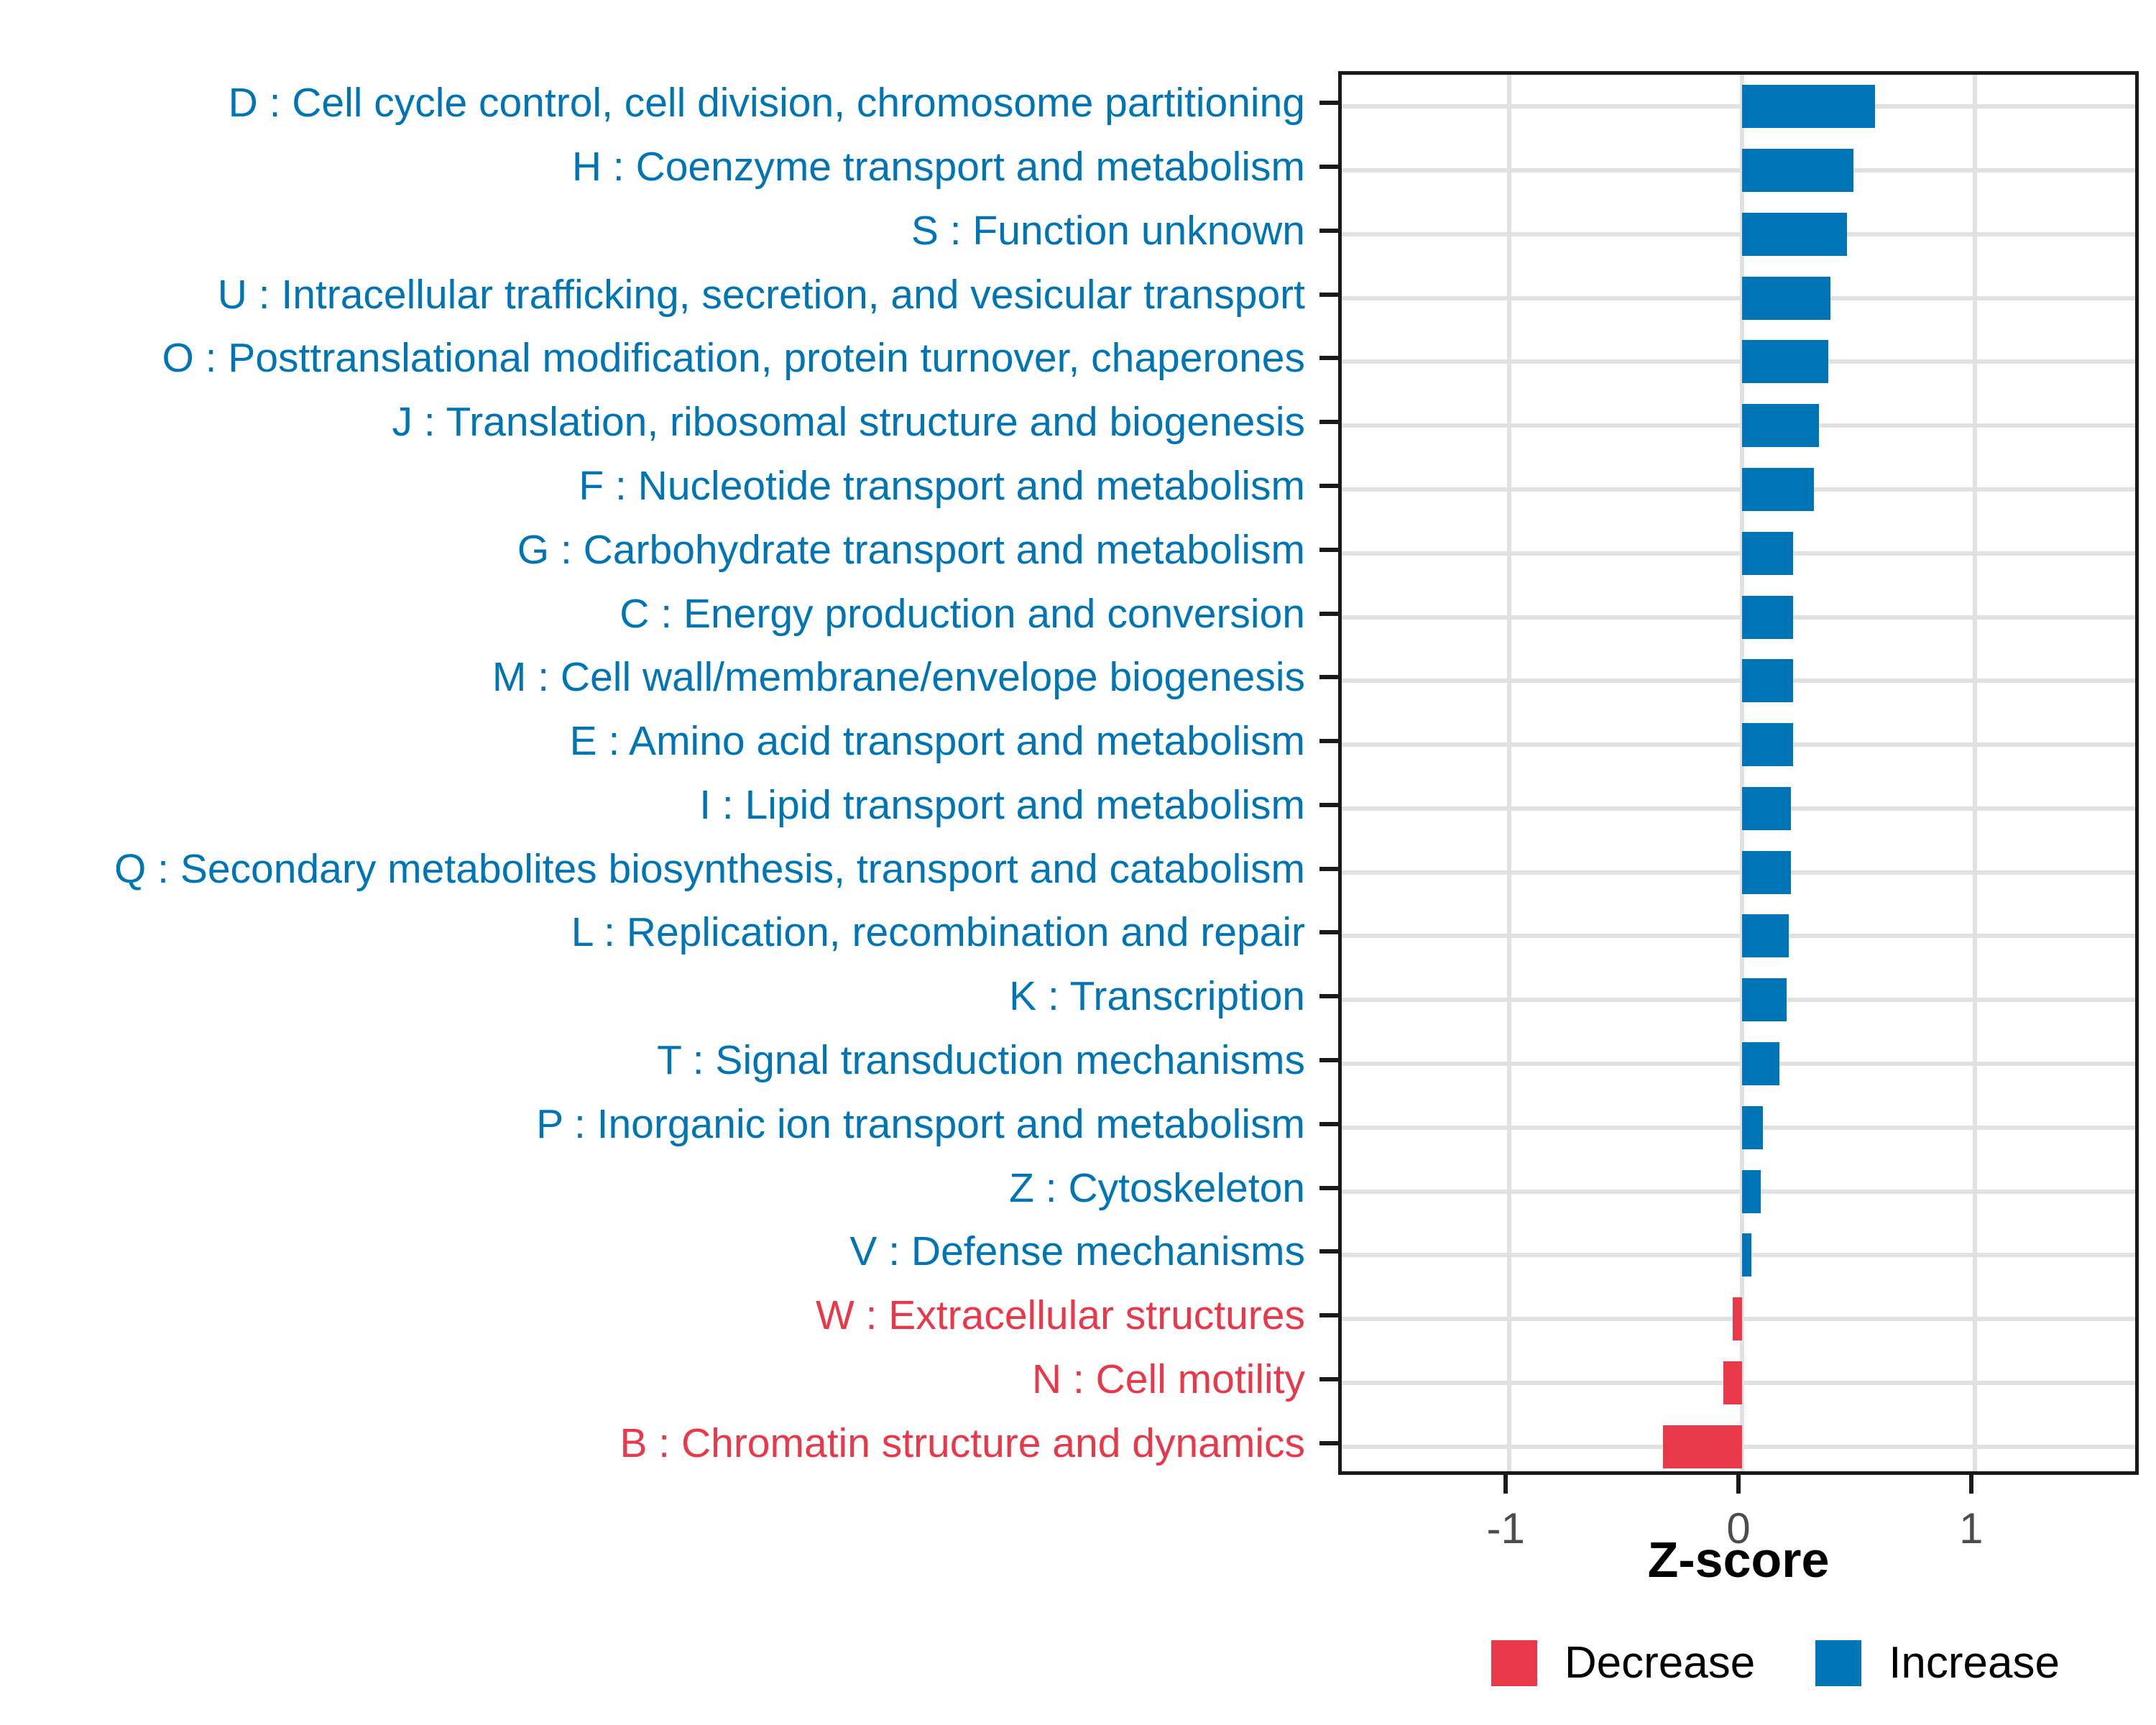 This screenshot has width=2156, height=1725. I want to click on y-axis-label-E: E : Amino acid transport and metabolism, so click(937, 741).